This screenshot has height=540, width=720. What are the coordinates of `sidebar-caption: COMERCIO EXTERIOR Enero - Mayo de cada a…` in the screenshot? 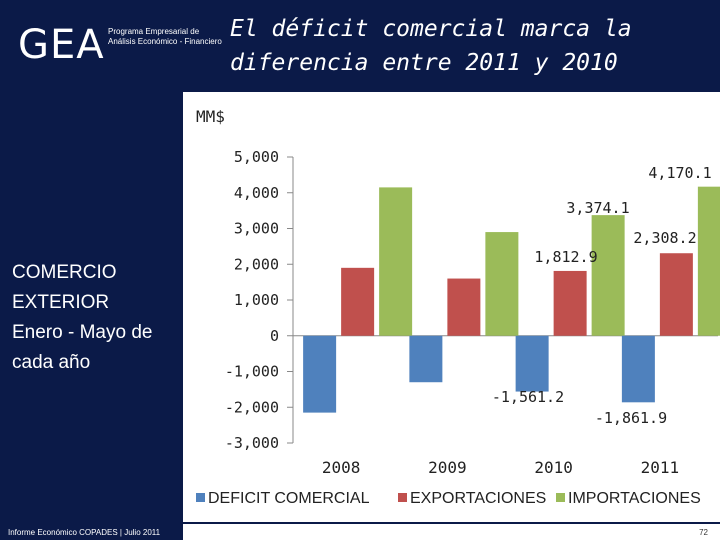 It's located at (99, 318).